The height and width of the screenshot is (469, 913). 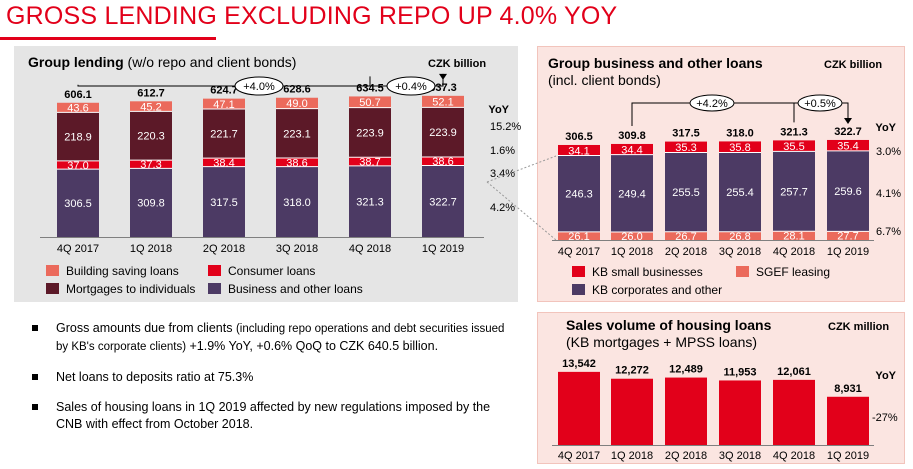 I want to click on data-label: 26.7, so click(x=685, y=237).